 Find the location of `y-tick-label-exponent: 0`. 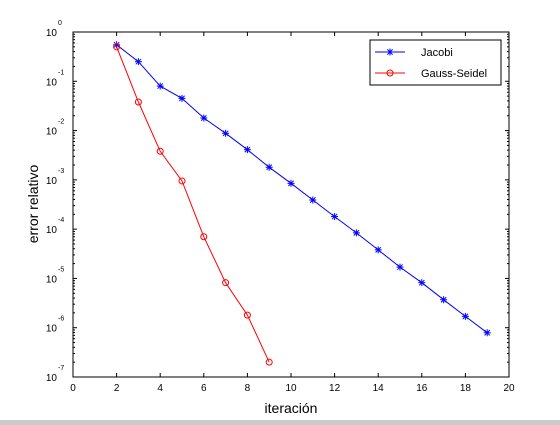

y-tick-label-exponent: 0 is located at coordinates (60, 23).